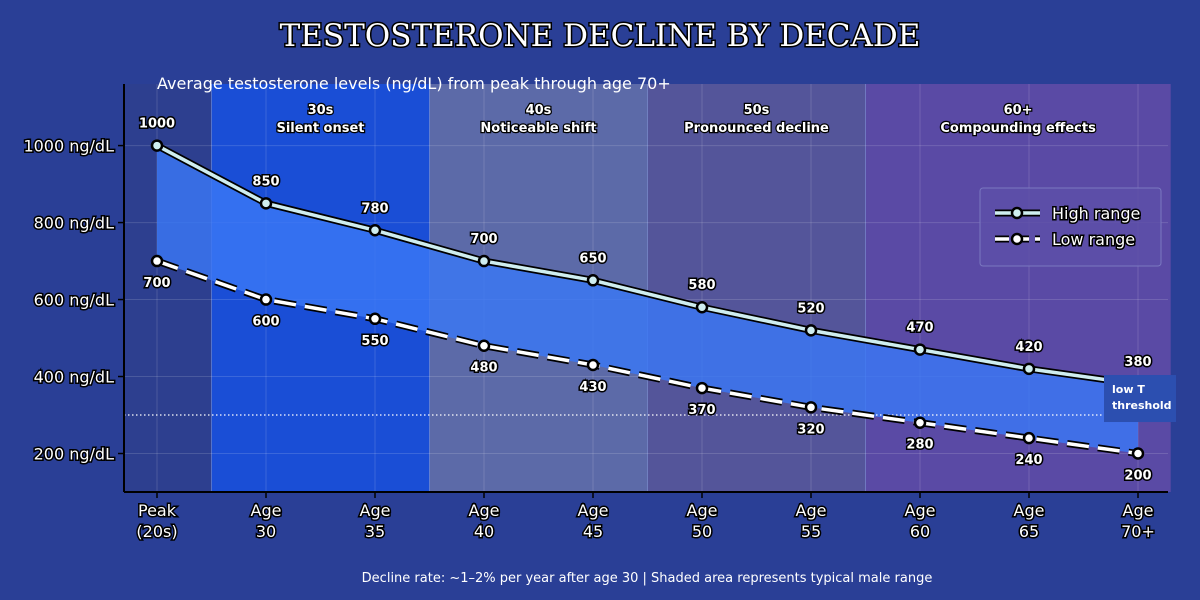 The width and height of the screenshot is (1200, 600). What do you see at coordinates (920, 531) in the screenshot?
I see `x-tick-label: 60` at bounding box center [920, 531].